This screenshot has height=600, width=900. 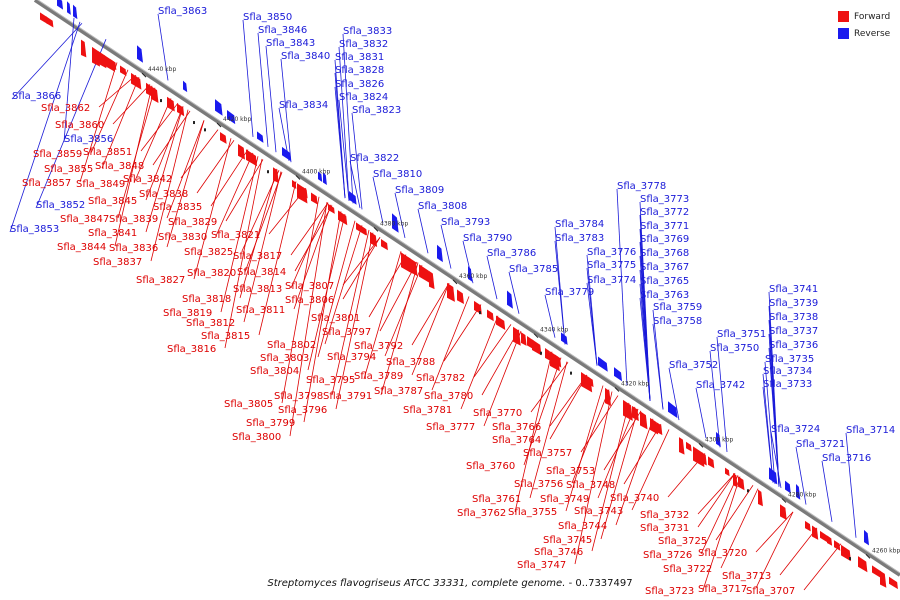 What do you see at coordinates (667, 555) in the screenshot?
I see `gene-label: Sfla_3726` at bounding box center [667, 555].